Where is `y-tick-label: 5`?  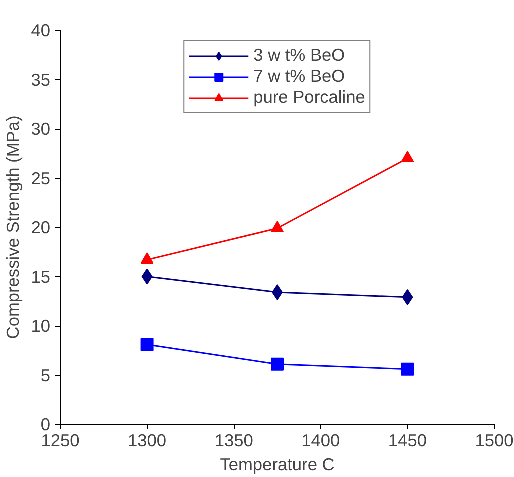 y-tick-label: 5 is located at coordinates (45, 375).